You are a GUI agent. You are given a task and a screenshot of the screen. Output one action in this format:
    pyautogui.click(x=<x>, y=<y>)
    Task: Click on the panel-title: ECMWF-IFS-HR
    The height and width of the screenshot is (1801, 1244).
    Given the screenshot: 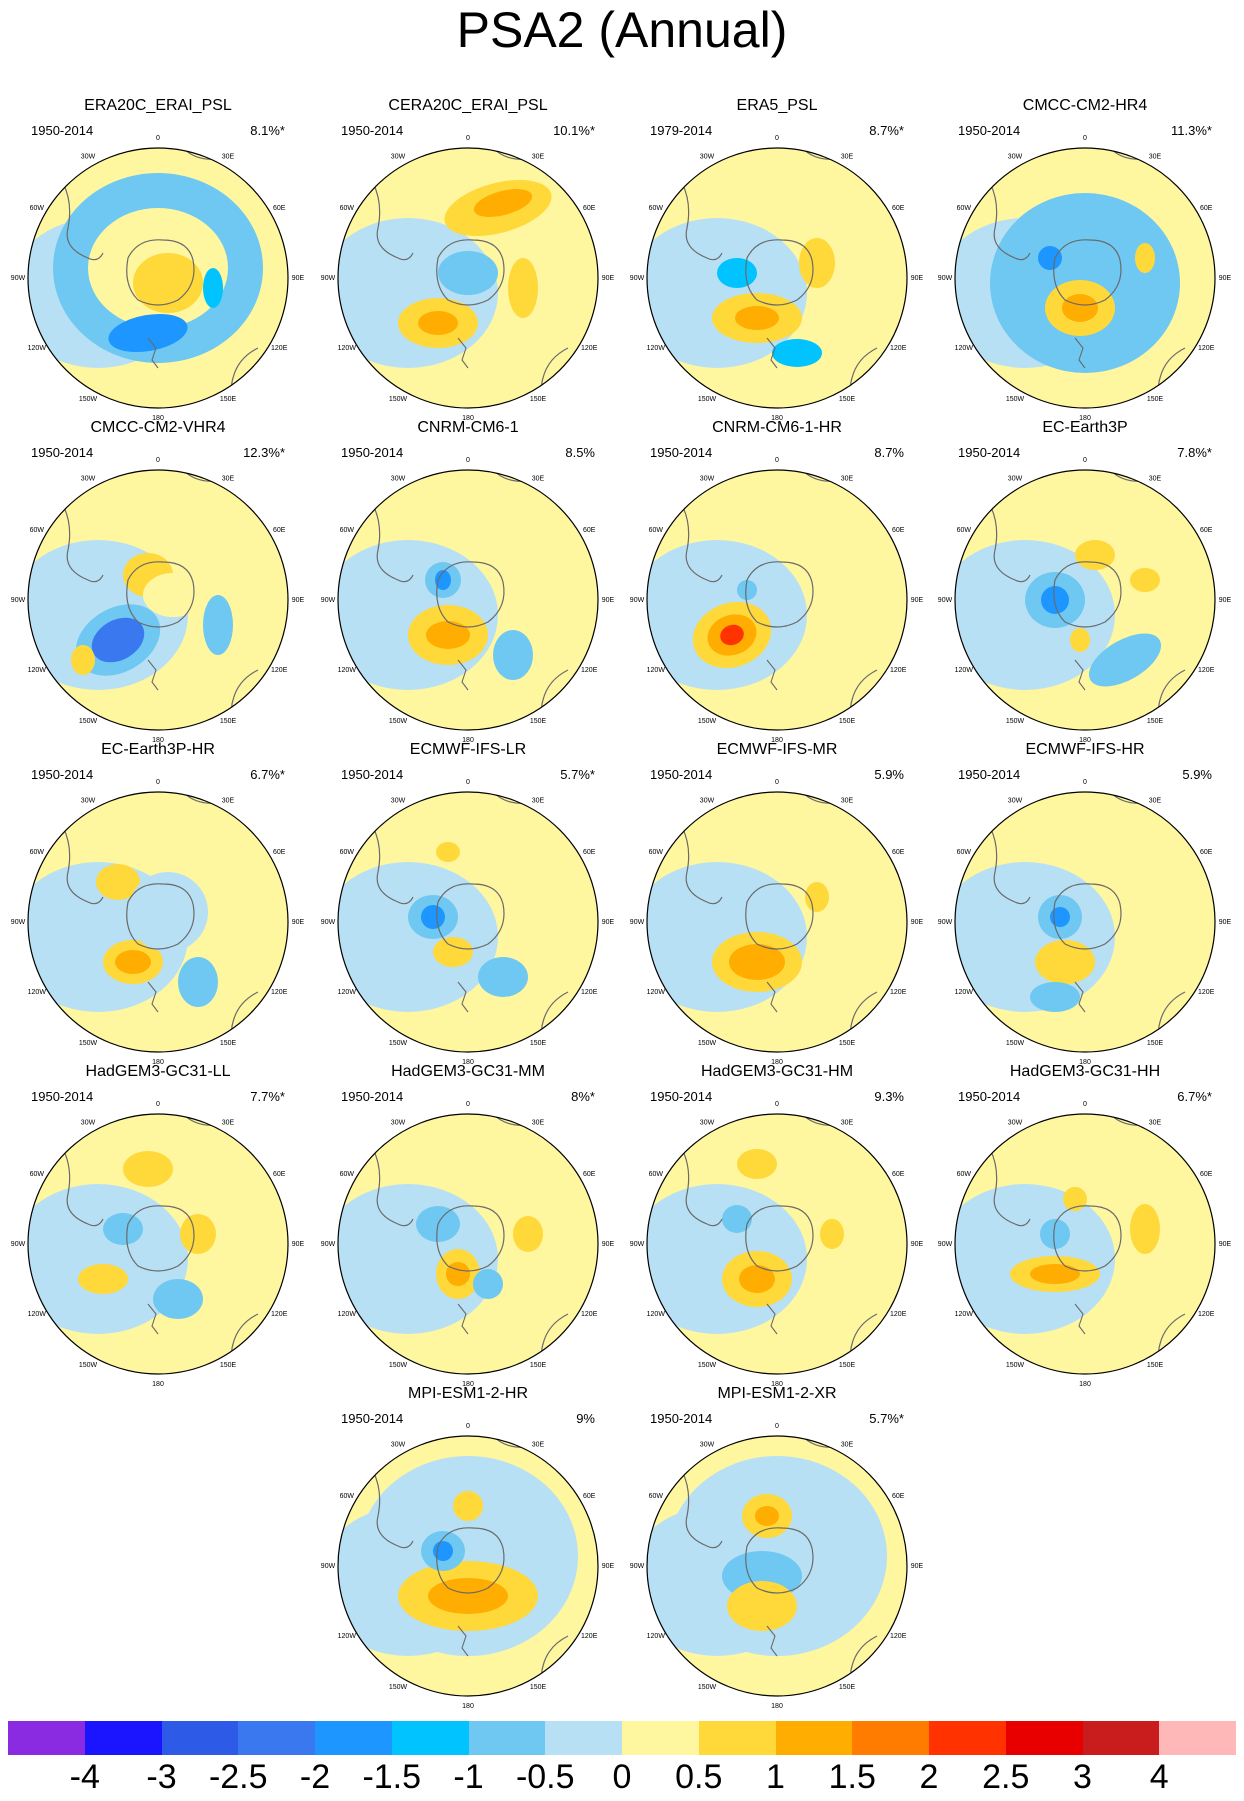 What is the action you would take?
    pyautogui.click(x=1085, y=749)
    